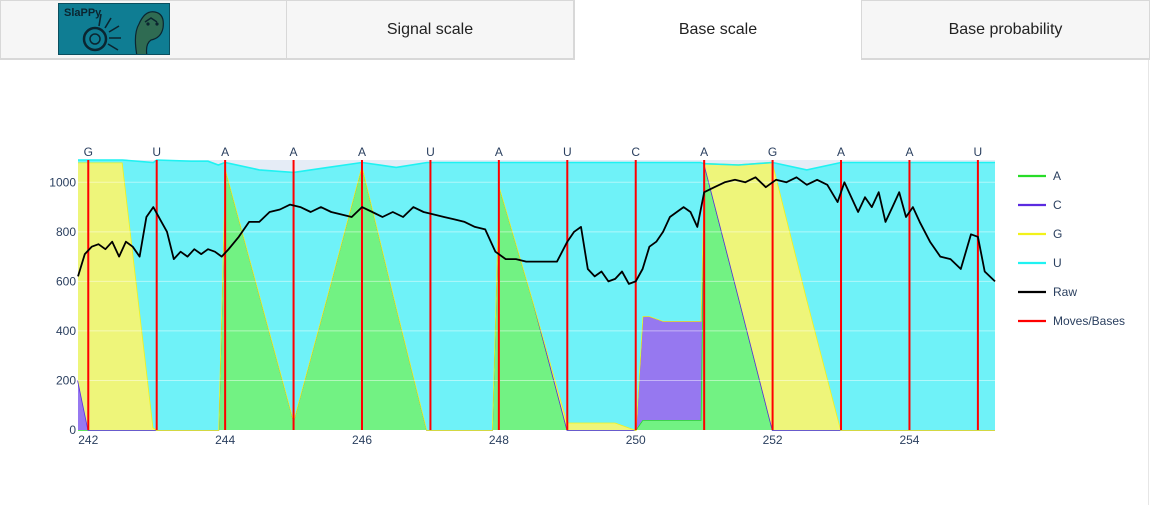 This screenshot has width=1150, height=505. What do you see at coordinates (66, 331) in the screenshot?
I see `y-tick-label: 400` at bounding box center [66, 331].